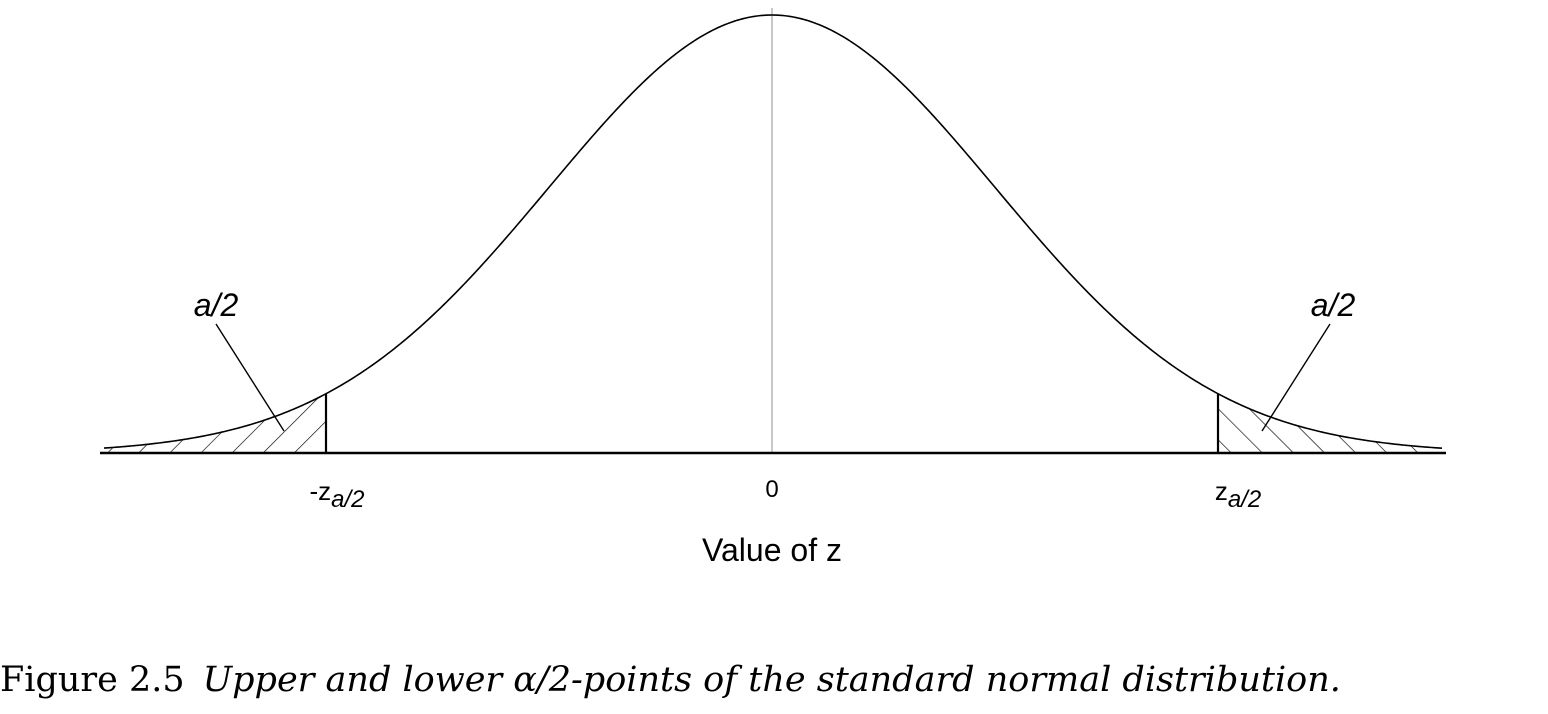 The height and width of the screenshot is (714, 1548). What do you see at coordinates (320, 491) in the screenshot?
I see `left-critical-z: -z` at bounding box center [320, 491].